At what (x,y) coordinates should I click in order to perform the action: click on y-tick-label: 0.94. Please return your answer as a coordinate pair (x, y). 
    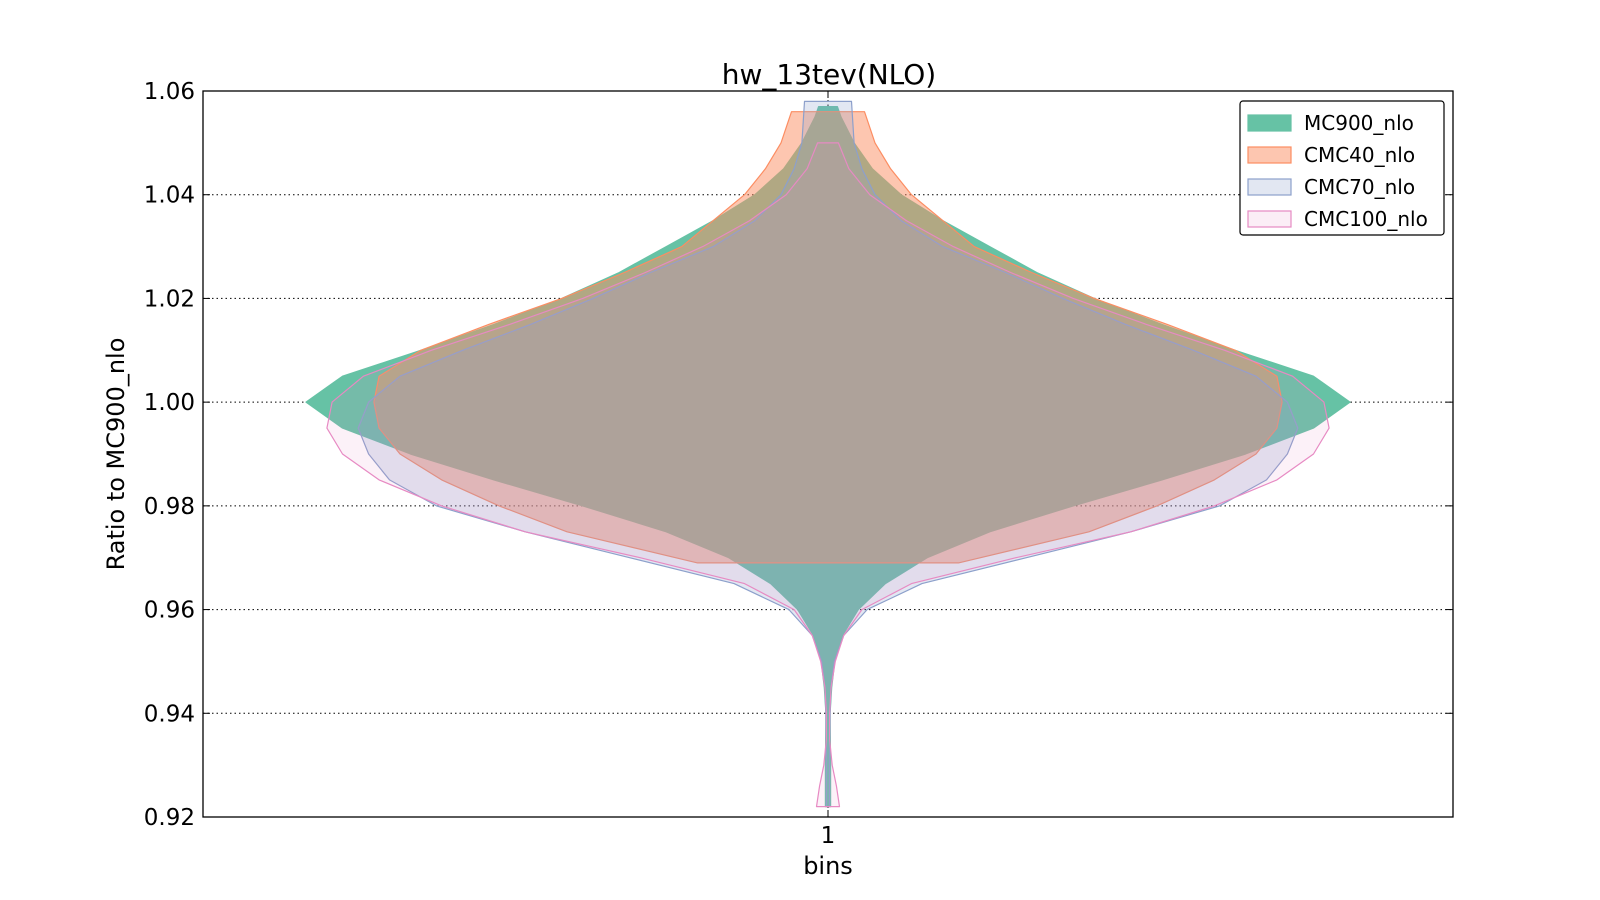
    Looking at the image, I should click on (169, 714).